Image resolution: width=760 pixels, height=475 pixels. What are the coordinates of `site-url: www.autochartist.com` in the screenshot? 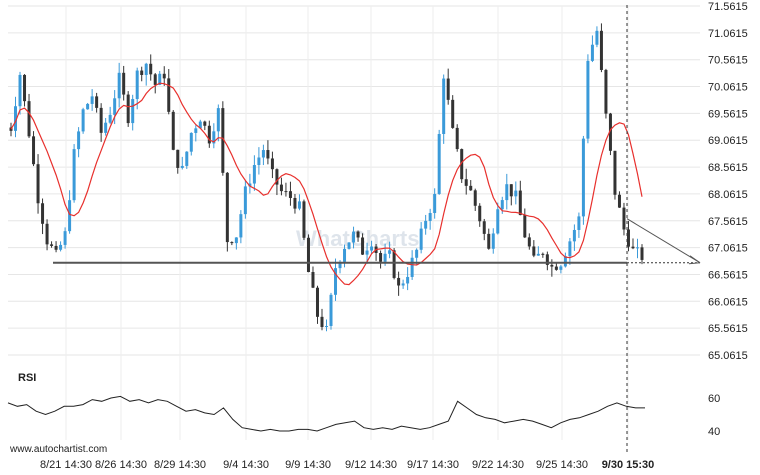 It's located at (58, 449).